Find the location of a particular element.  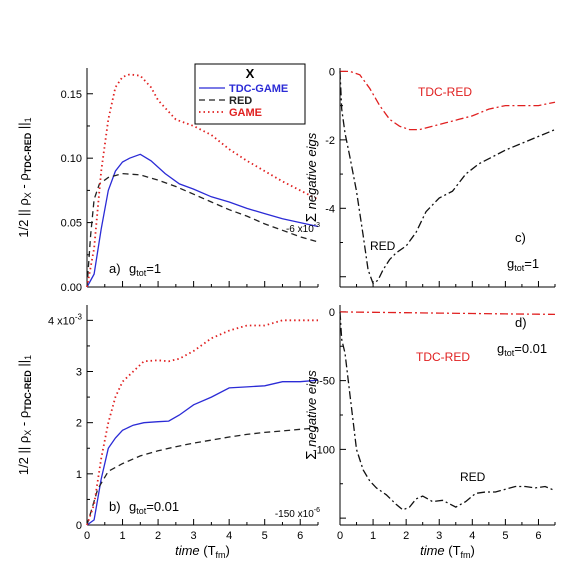

y-tick-label: 0.15 is located at coordinates (71, 95).